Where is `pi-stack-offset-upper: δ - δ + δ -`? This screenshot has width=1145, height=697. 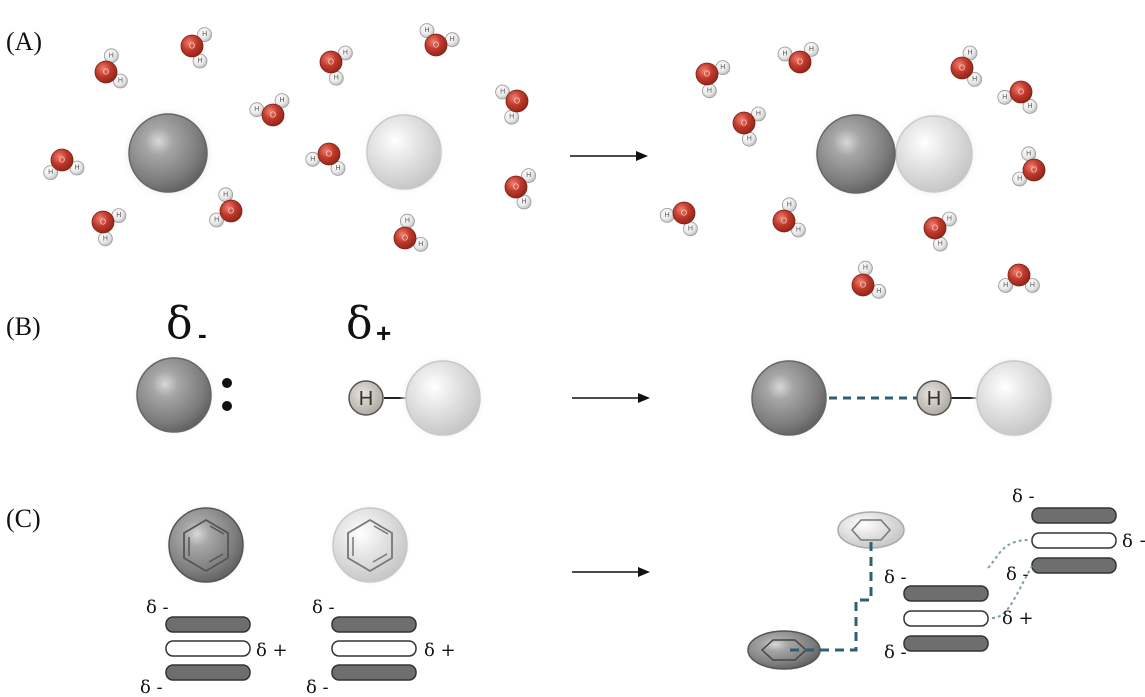 pi-stack-offset-upper: δ - δ + δ - is located at coordinates (1075, 535).